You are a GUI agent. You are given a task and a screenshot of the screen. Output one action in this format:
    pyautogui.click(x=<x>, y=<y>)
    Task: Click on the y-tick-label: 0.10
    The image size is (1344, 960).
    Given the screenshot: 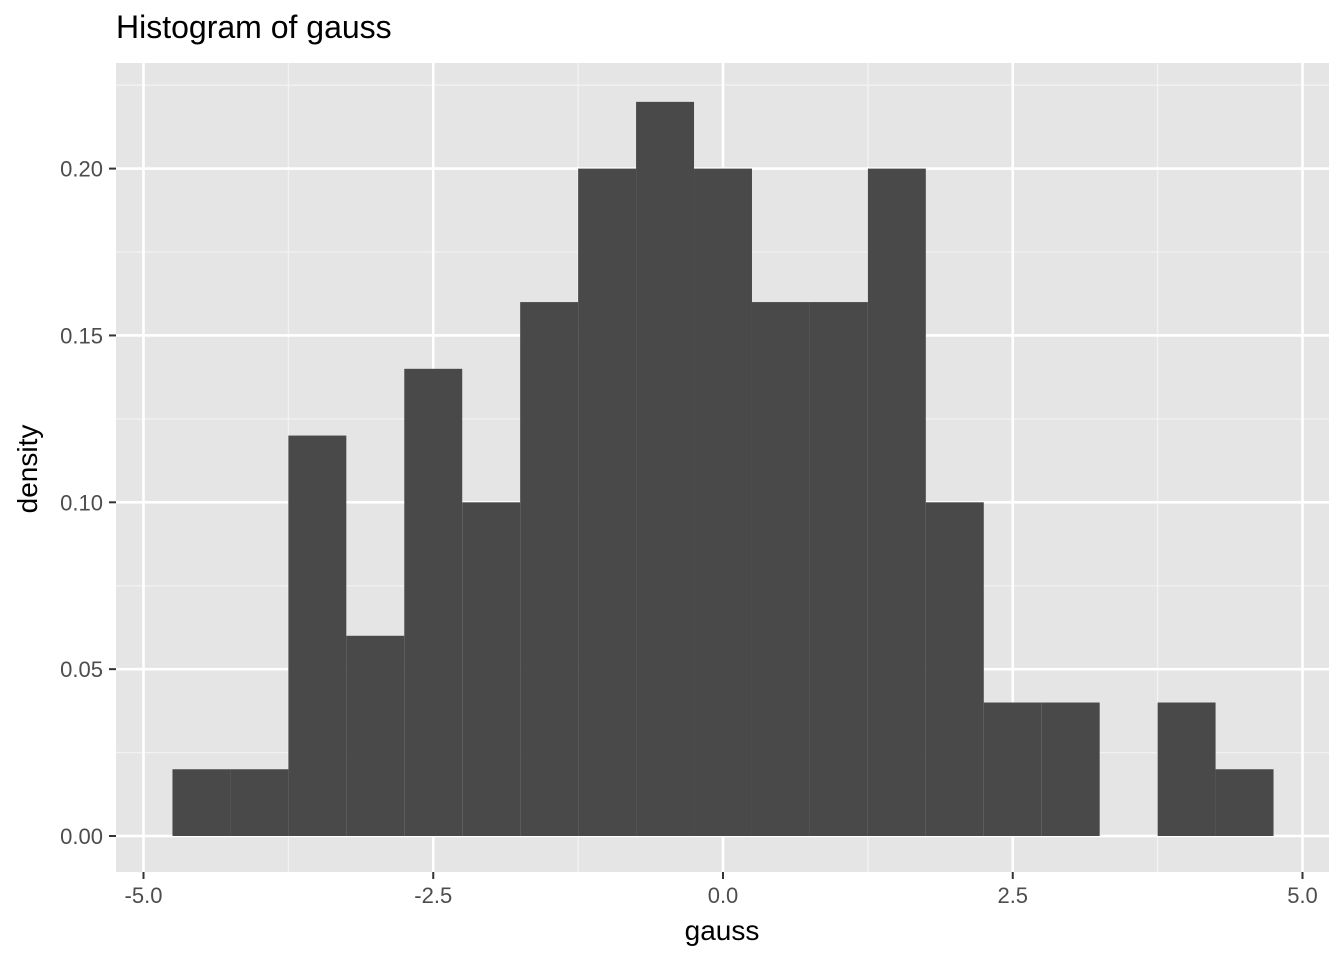 What is the action you would take?
    pyautogui.click(x=81, y=502)
    